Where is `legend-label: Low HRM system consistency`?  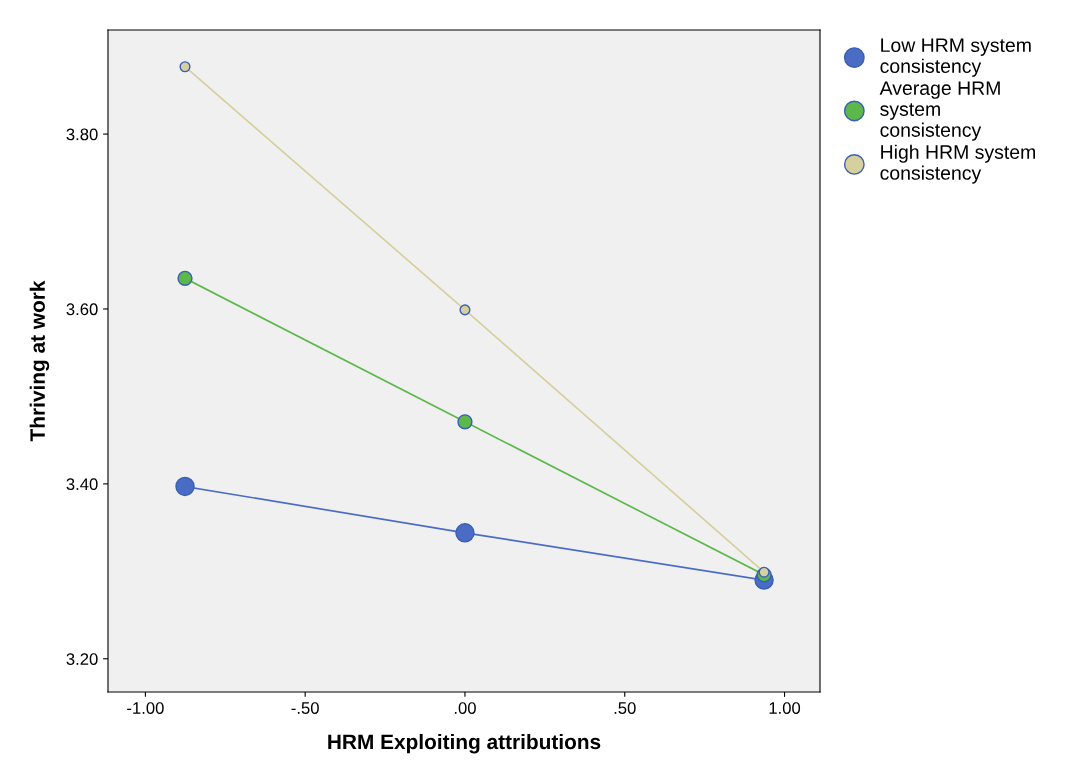
legend-label: Low HRM system consistency is located at coordinates (955, 57).